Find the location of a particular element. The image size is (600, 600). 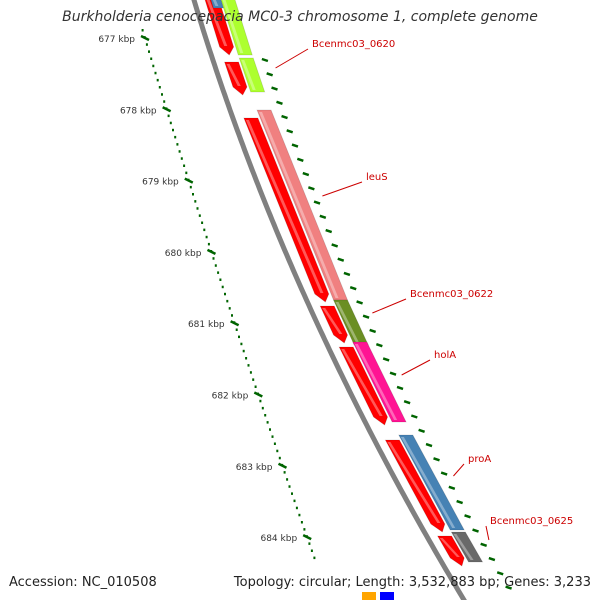

axis-tick-label: 680 kbp is located at coordinates (183, 254).